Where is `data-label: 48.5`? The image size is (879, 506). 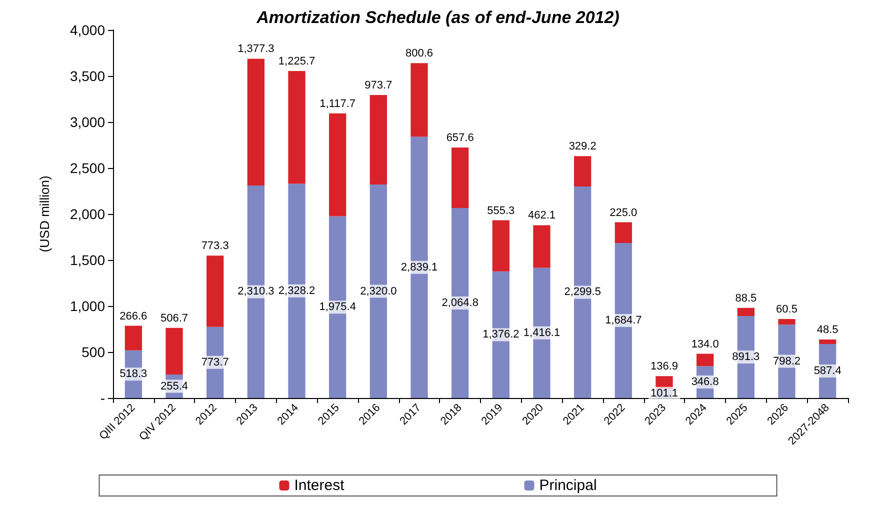 data-label: 48.5 is located at coordinates (827, 330).